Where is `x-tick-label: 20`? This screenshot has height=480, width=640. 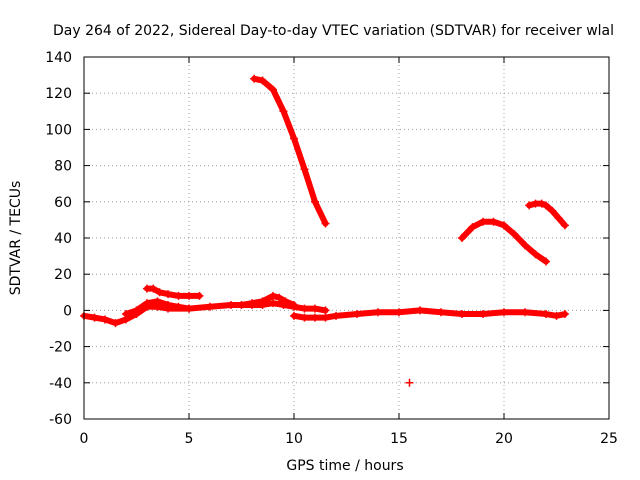 x-tick-label: 20 is located at coordinates (504, 439).